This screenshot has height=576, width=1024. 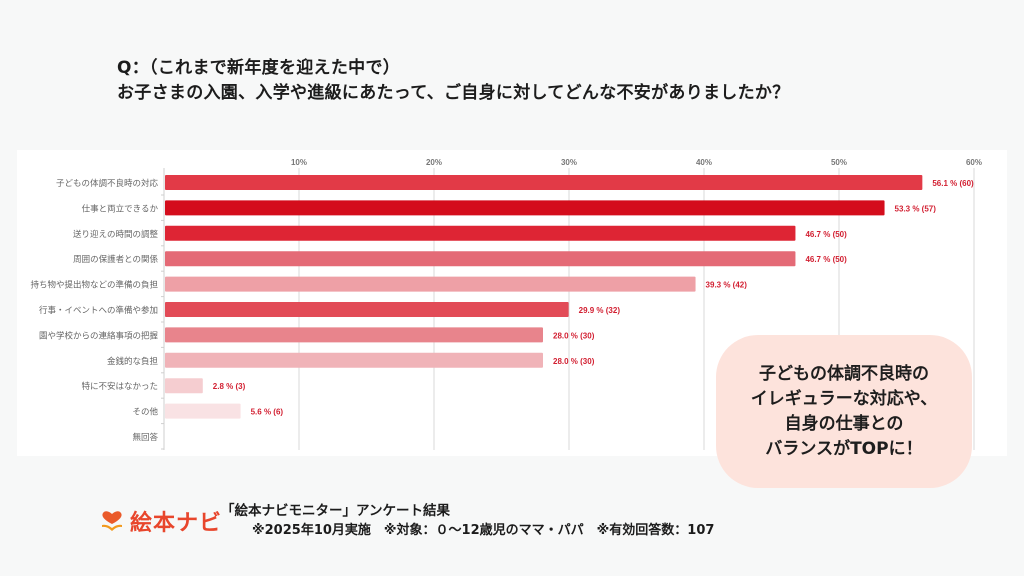 What do you see at coordinates (299, 162) in the screenshot?
I see `x-tick-label: 10%` at bounding box center [299, 162].